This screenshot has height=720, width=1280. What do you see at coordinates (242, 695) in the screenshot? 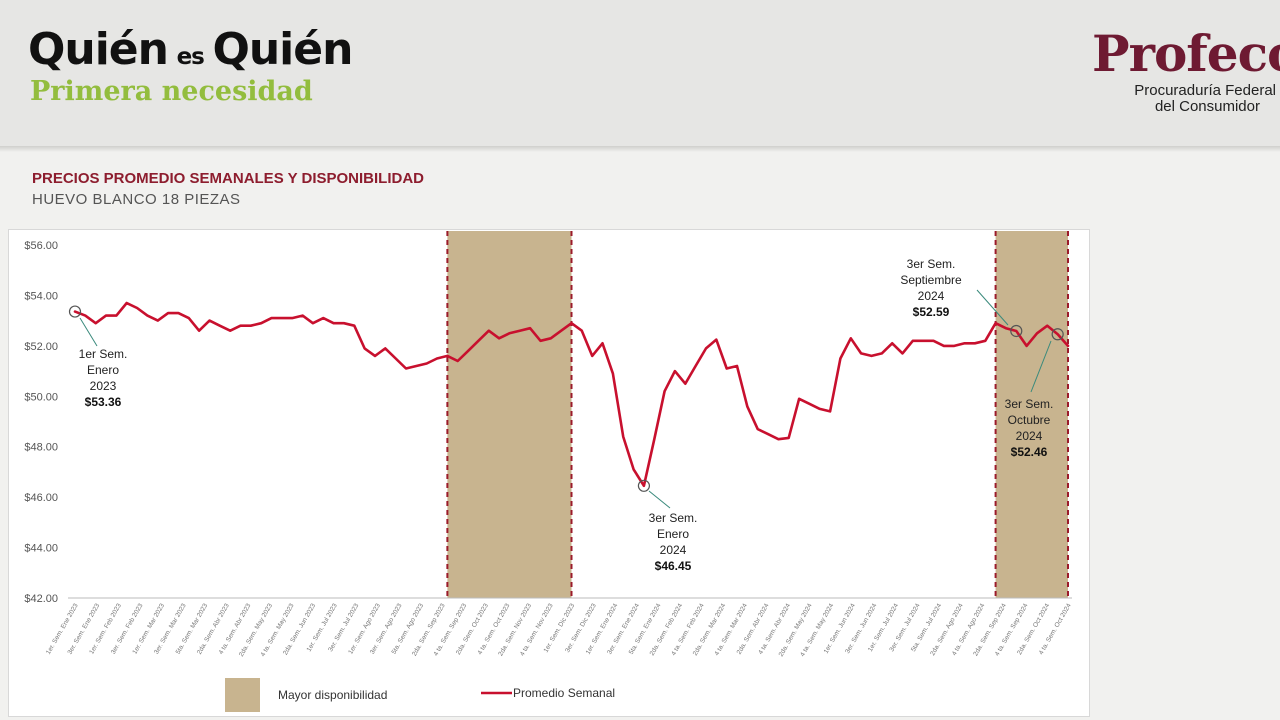
I see `legend-swatch-band` at bounding box center [242, 695].